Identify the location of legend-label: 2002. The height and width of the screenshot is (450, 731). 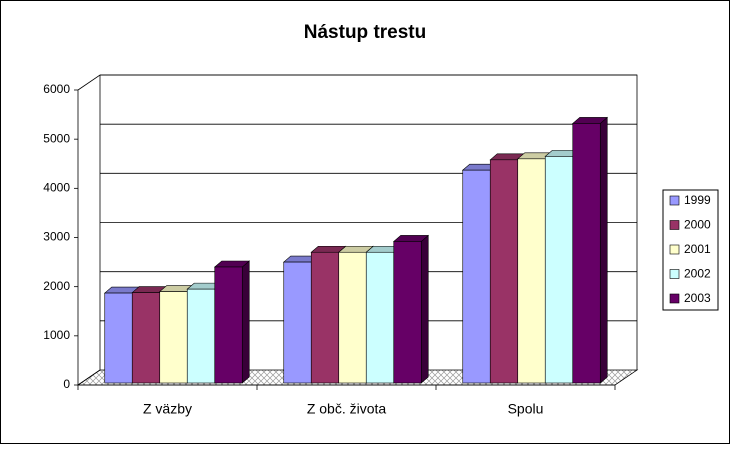
(697, 274).